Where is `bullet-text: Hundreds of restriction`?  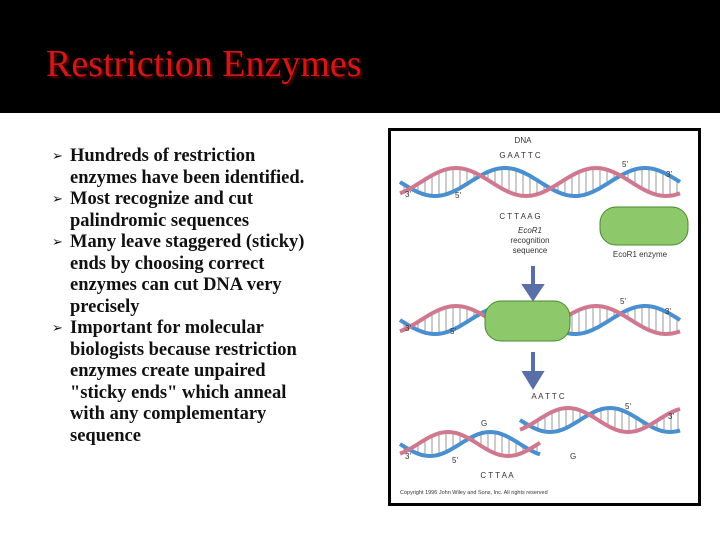 bullet-text: Hundreds of restriction is located at coordinates (163, 156).